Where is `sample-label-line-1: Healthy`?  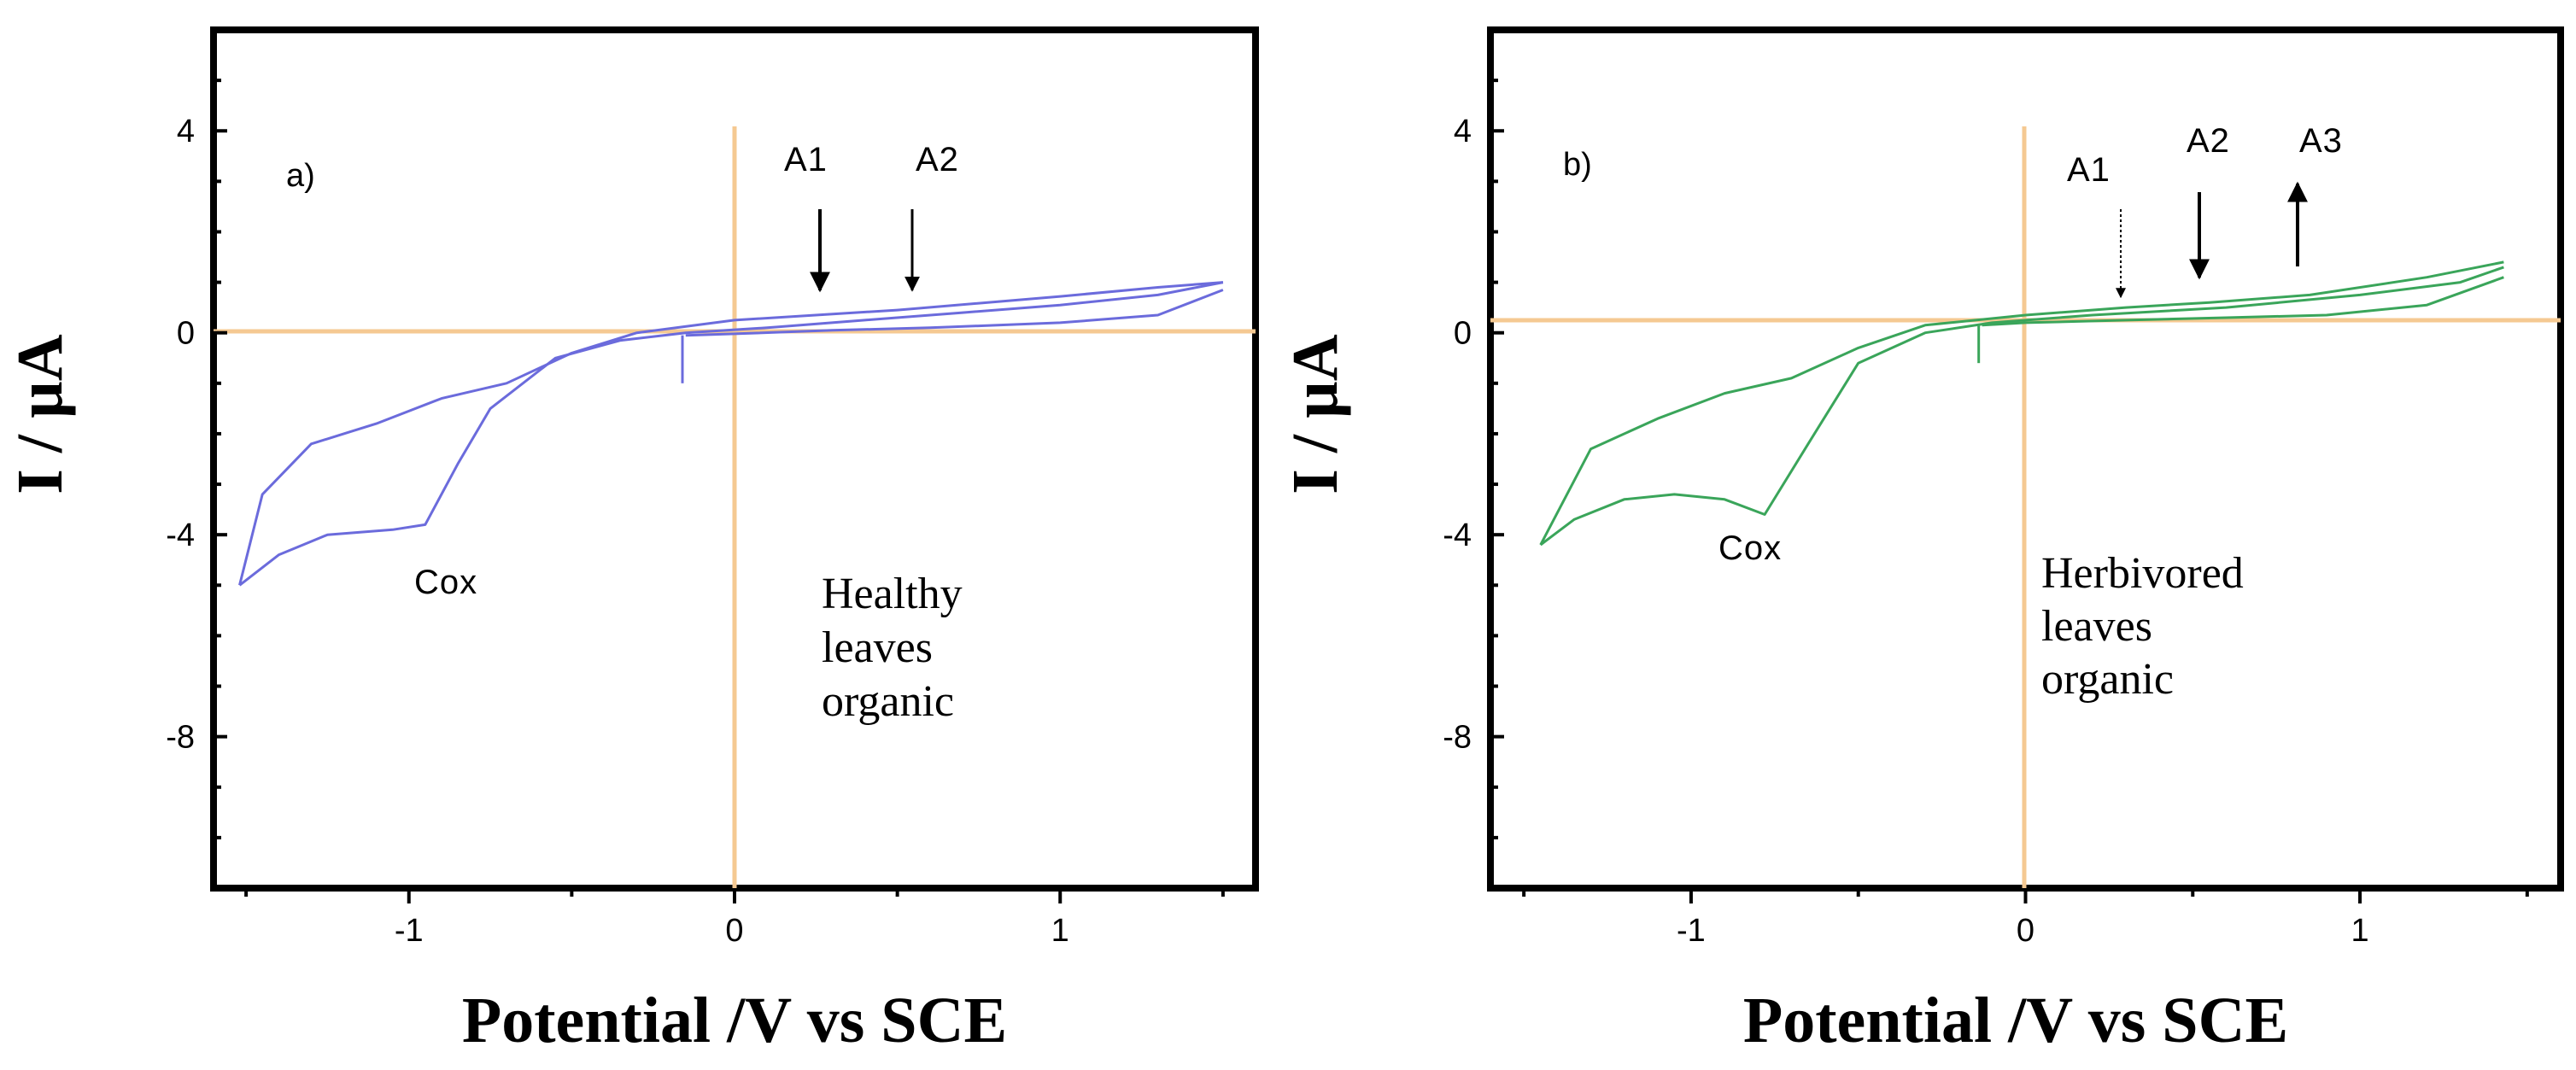
sample-label-line-1: Healthy is located at coordinates (892, 594).